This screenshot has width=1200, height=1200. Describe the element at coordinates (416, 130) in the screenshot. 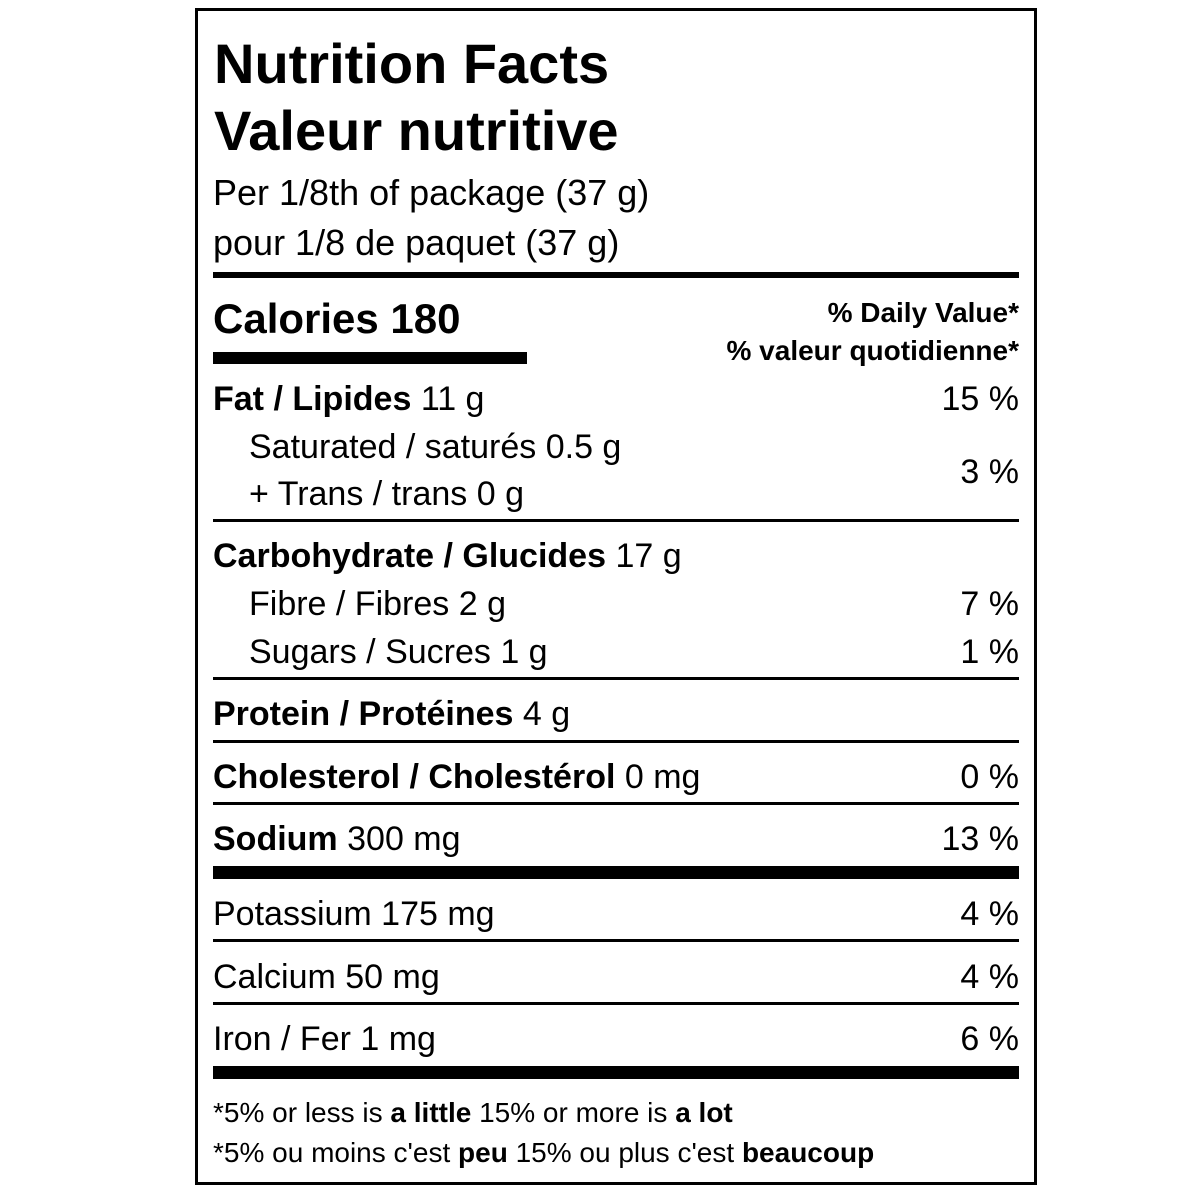

I see `title-fr: Valeur nutritive` at that location.